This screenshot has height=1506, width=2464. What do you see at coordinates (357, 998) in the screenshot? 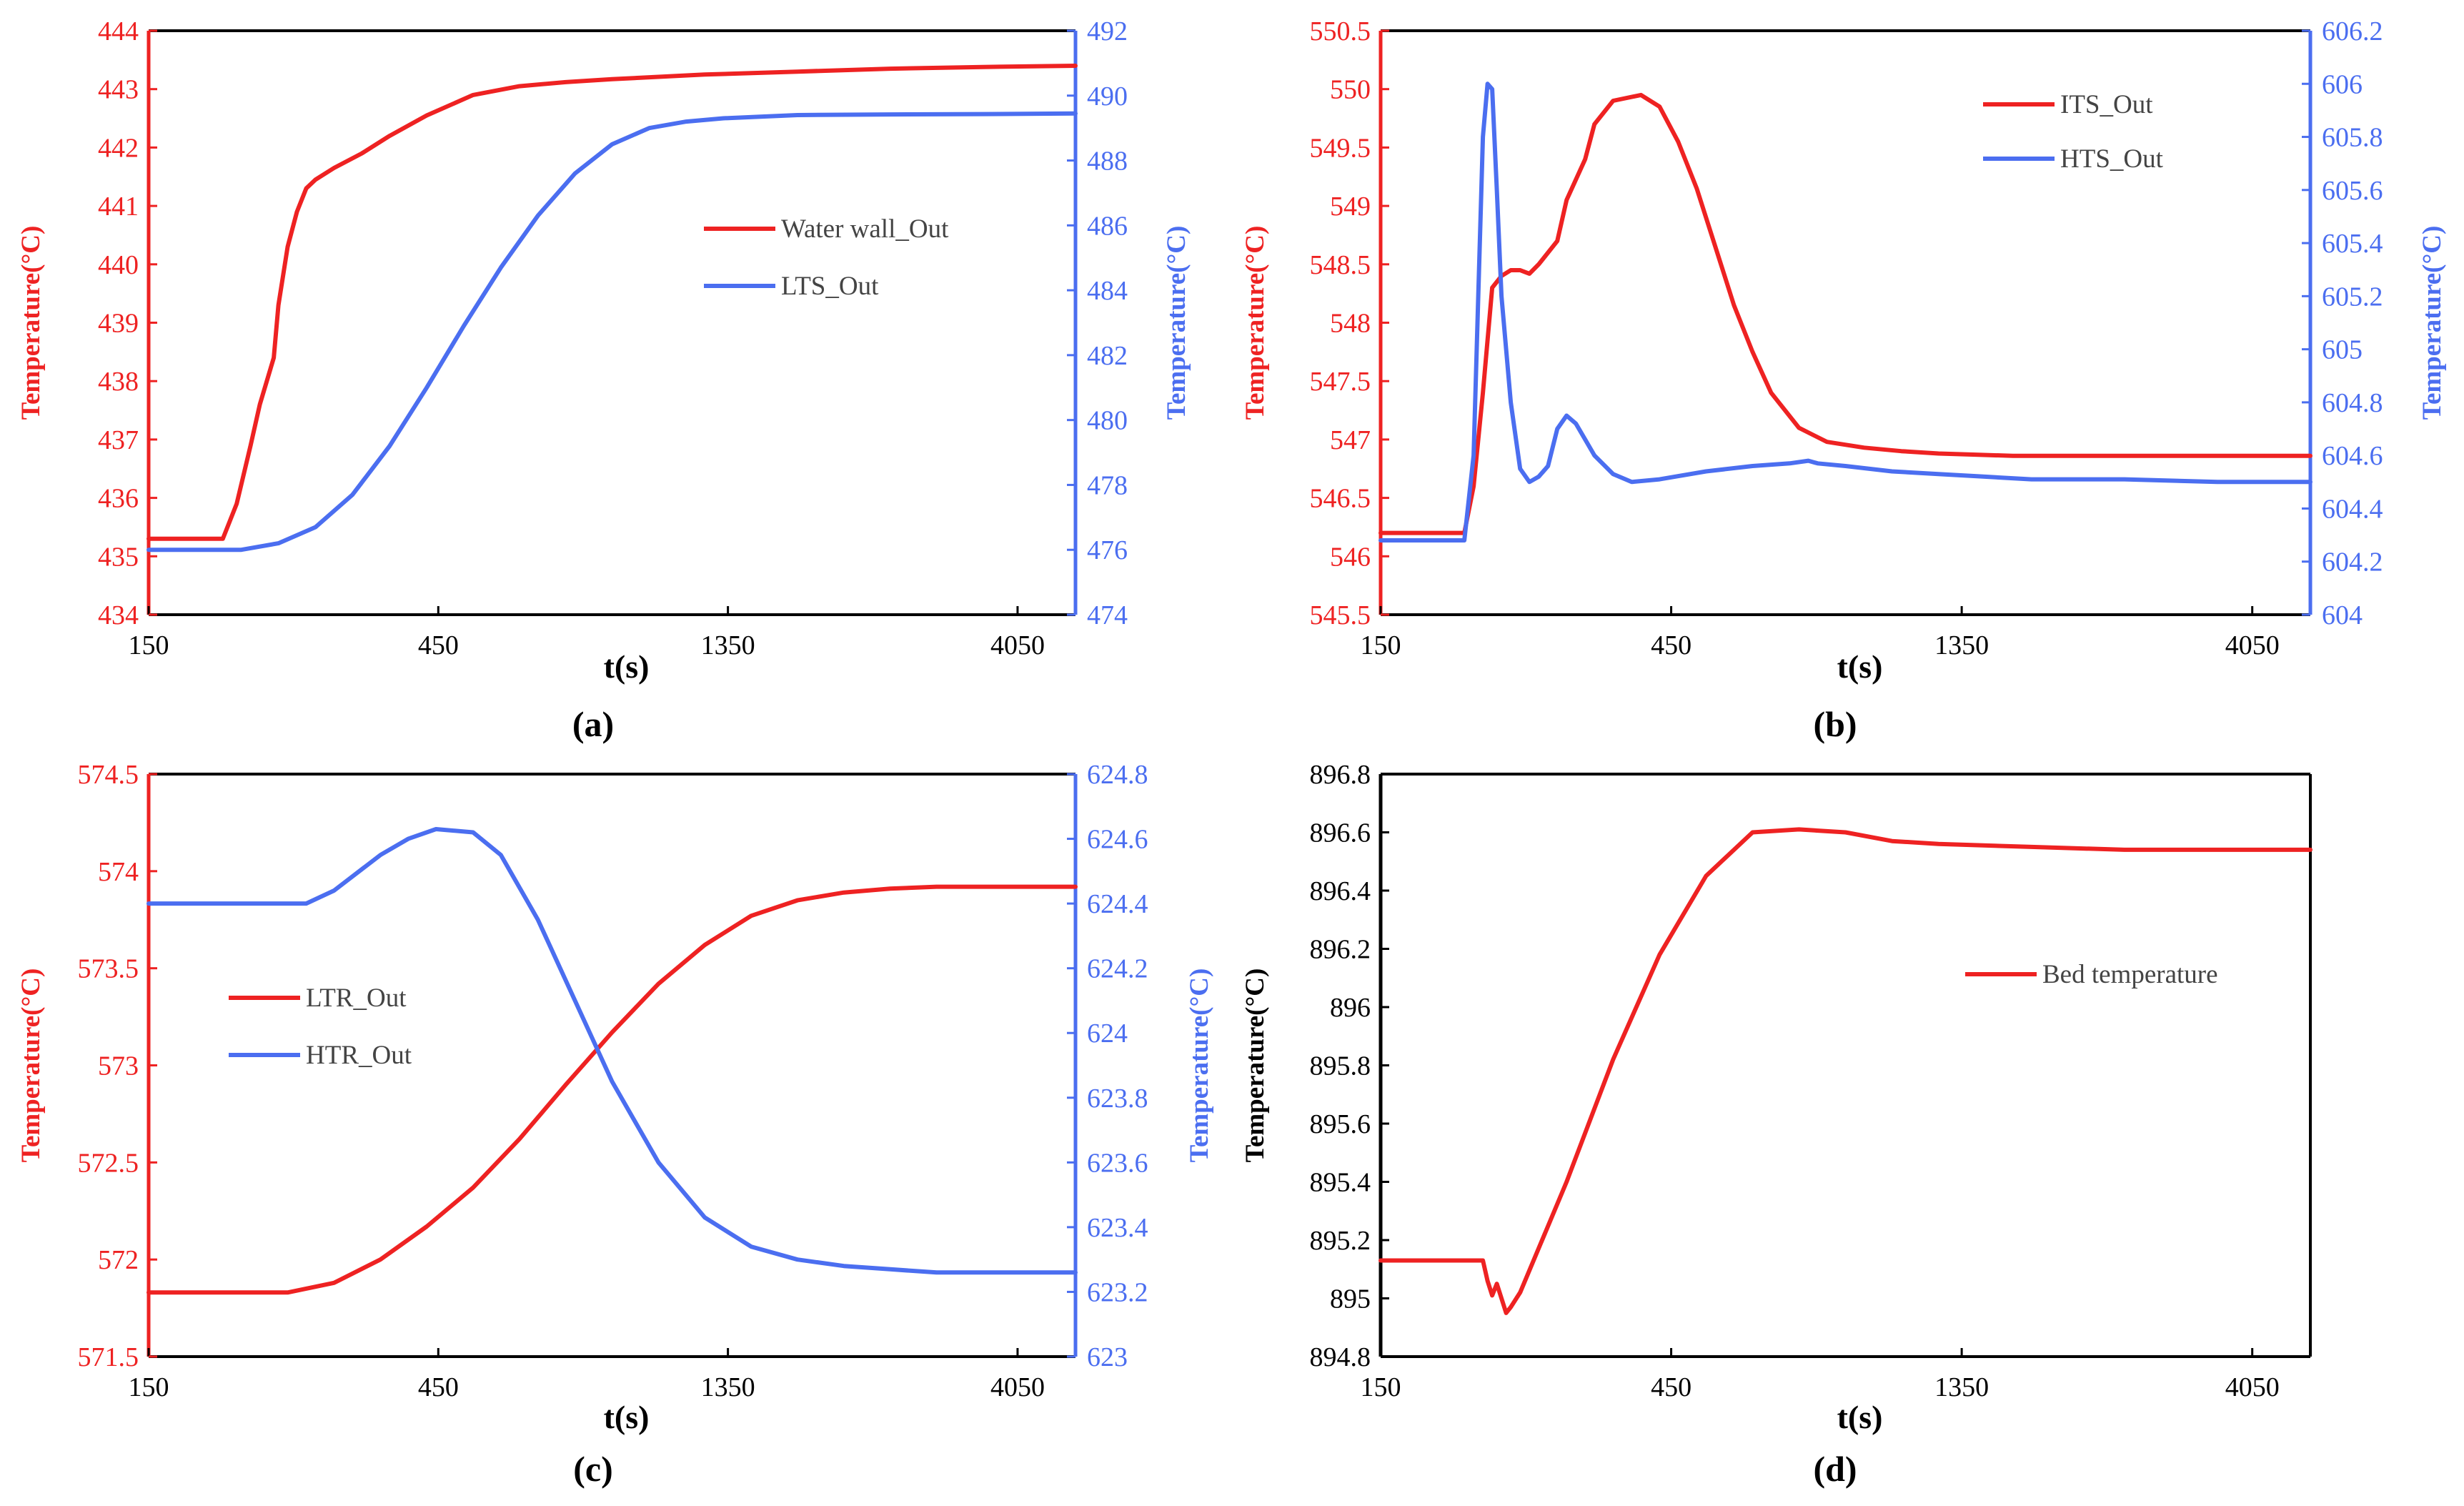
I see `legend-label: LTR_Out` at bounding box center [357, 998].